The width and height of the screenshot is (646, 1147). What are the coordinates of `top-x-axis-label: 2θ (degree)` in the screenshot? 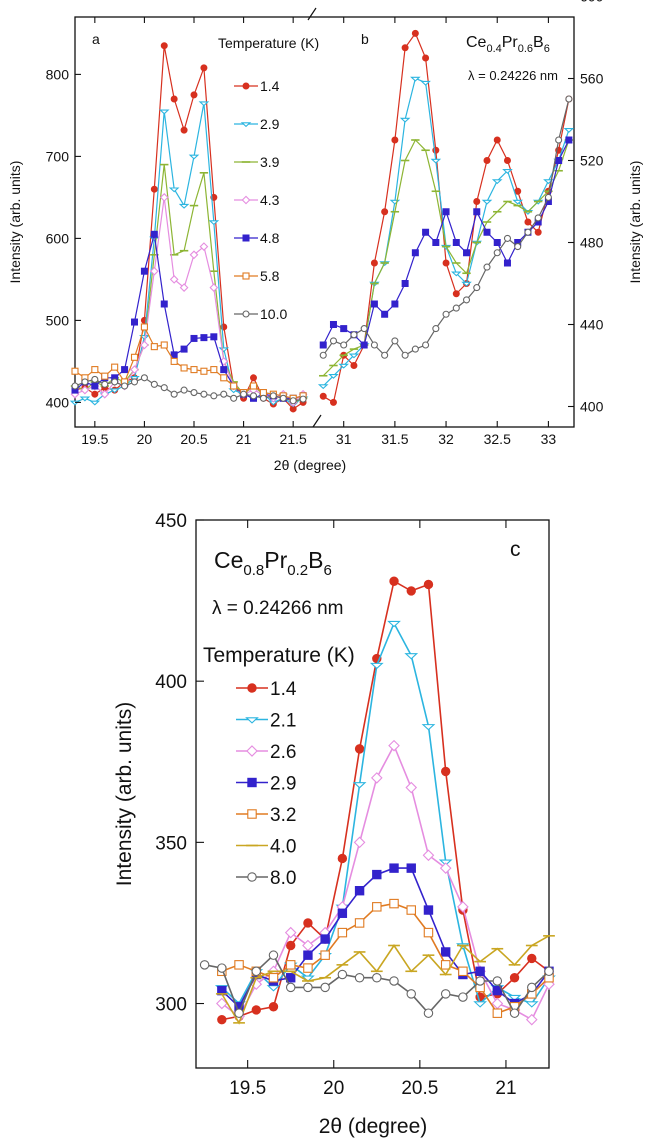 It's located at (310, 465).